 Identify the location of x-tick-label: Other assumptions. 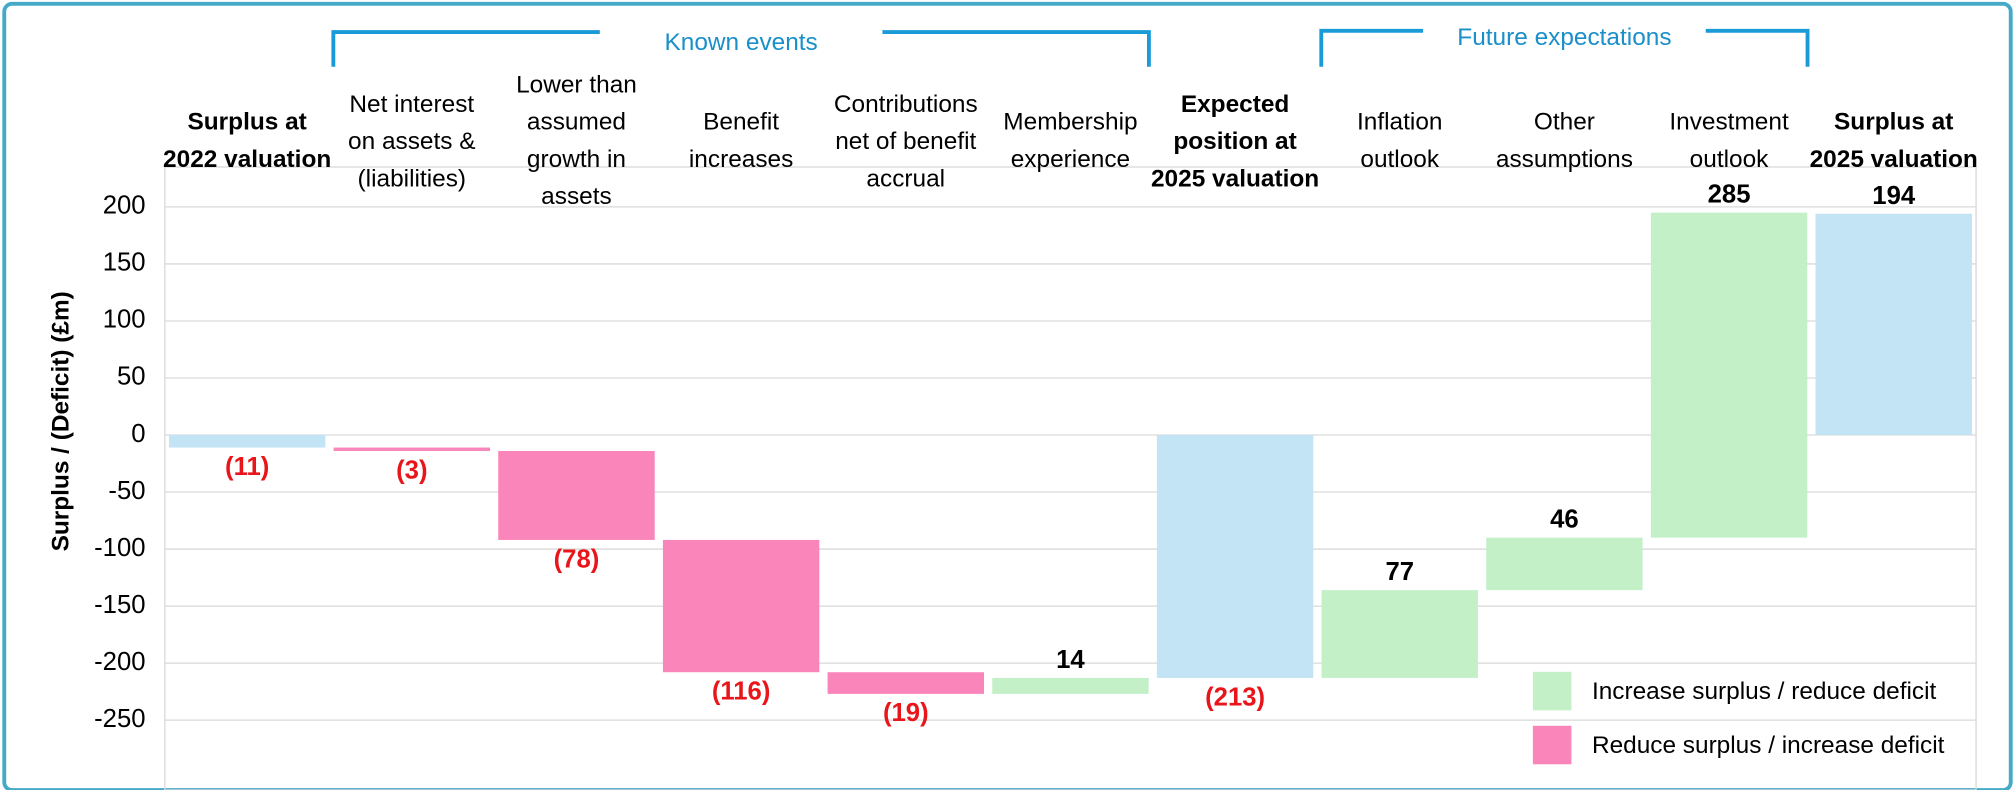
(1564, 141).